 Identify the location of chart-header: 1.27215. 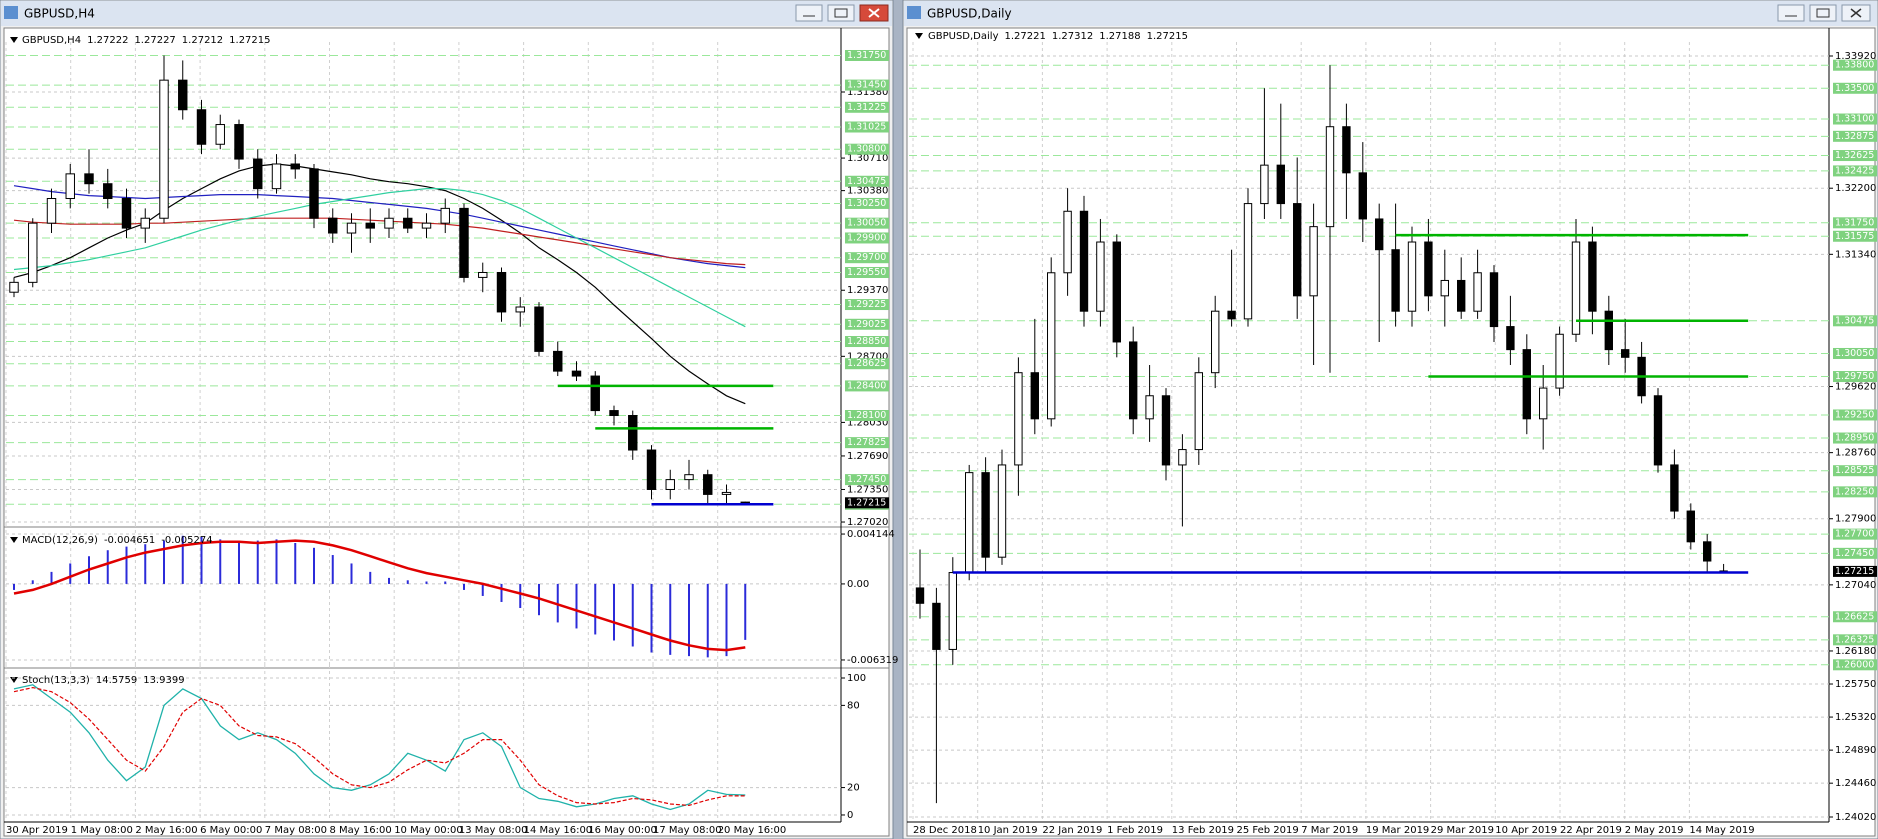
(249, 40).